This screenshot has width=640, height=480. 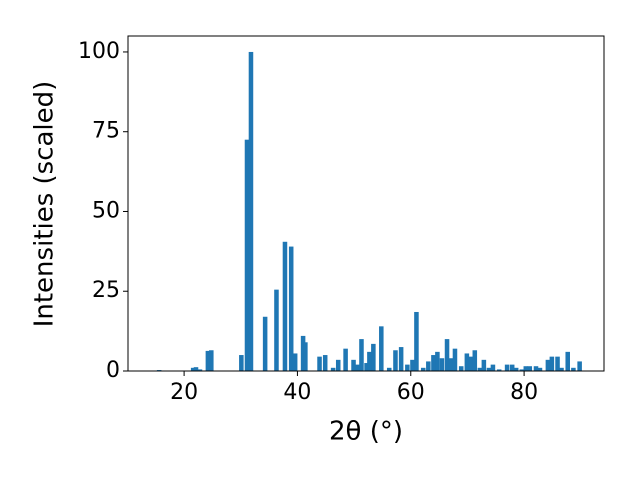 What do you see at coordinates (106, 131) in the screenshot?
I see `y-tick-label: 75` at bounding box center [106, 131].